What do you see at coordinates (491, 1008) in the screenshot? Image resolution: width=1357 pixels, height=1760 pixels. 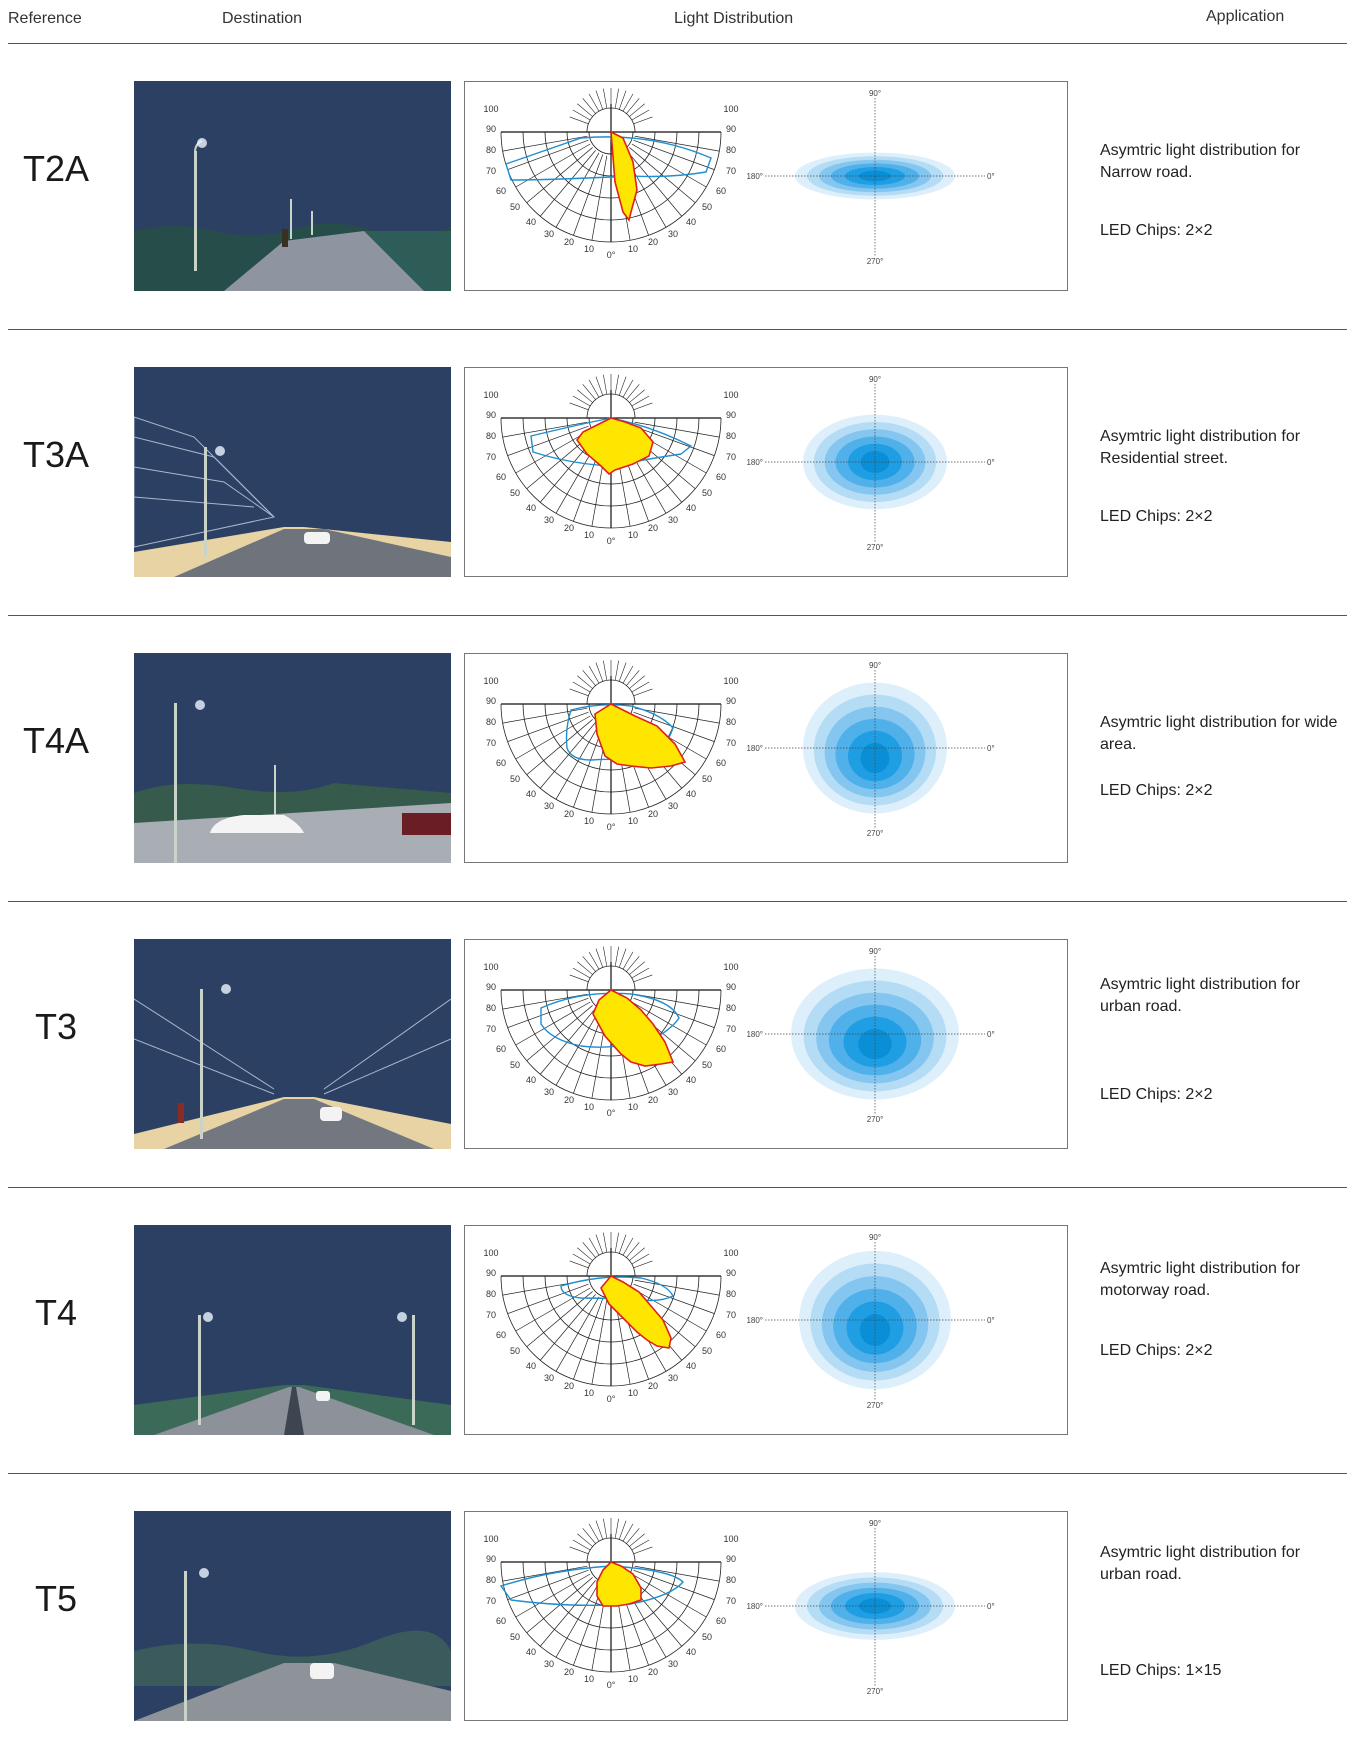 I see `polar-scale-label: 80` at bounding box center [491, 1008].